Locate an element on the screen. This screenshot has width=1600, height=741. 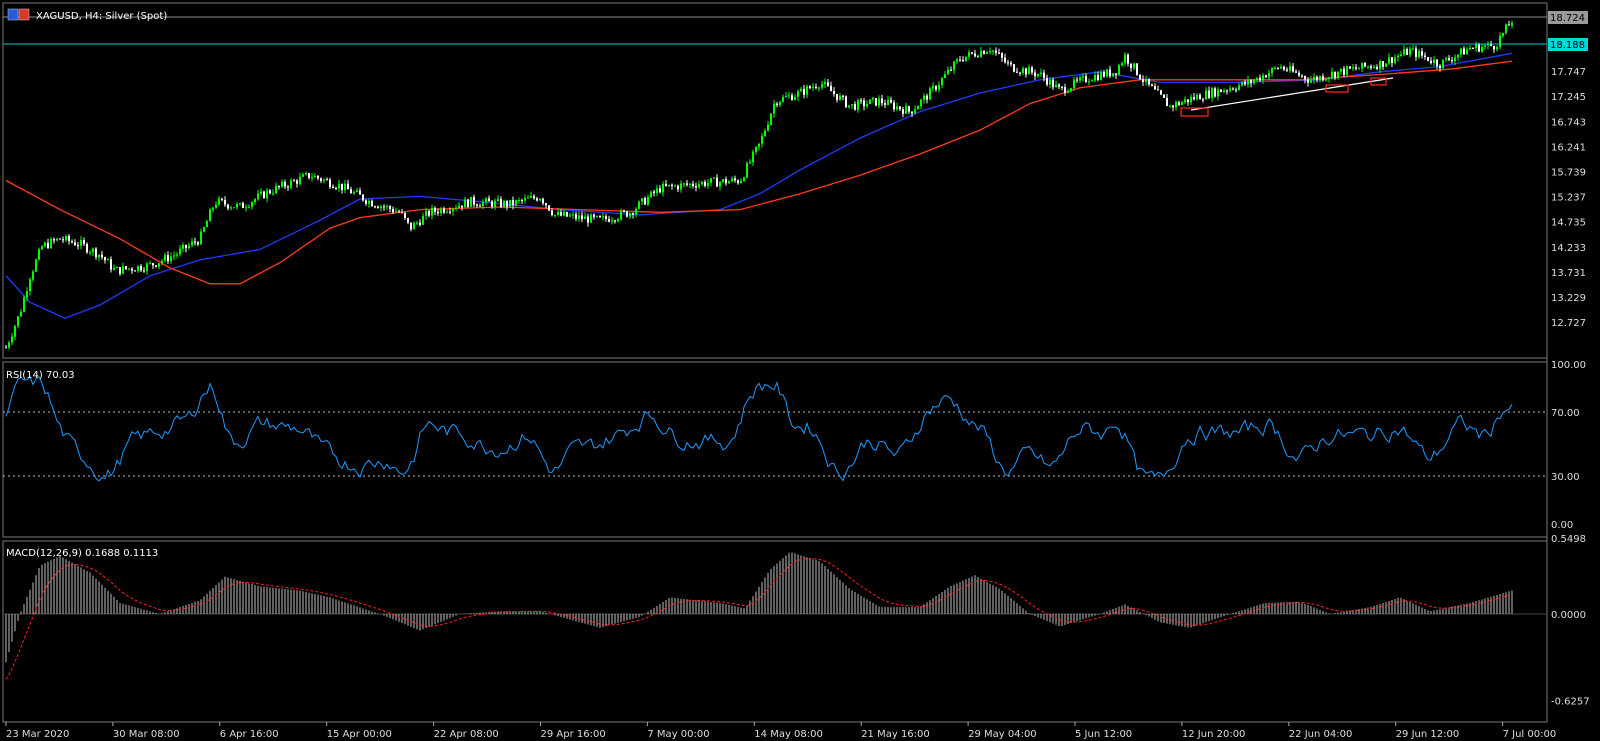
support-trendline is located at coordinates (1292, 94).